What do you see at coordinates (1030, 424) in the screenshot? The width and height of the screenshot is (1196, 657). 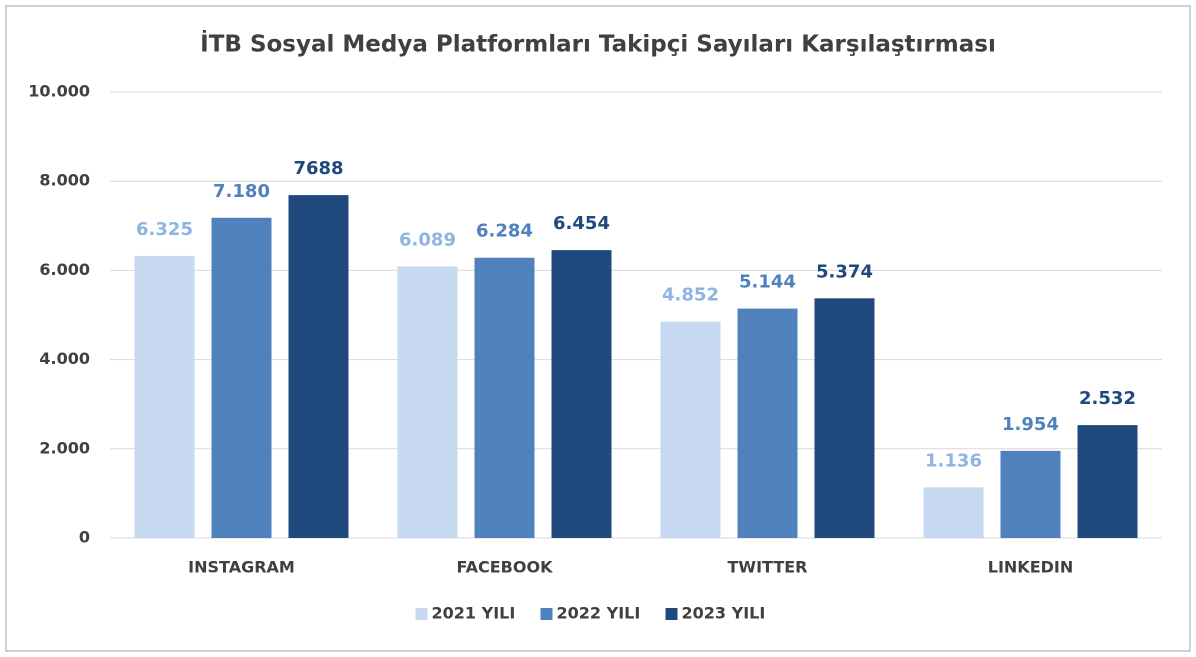 I see `data-label: 1.954` at bounding box center [1030, 424].